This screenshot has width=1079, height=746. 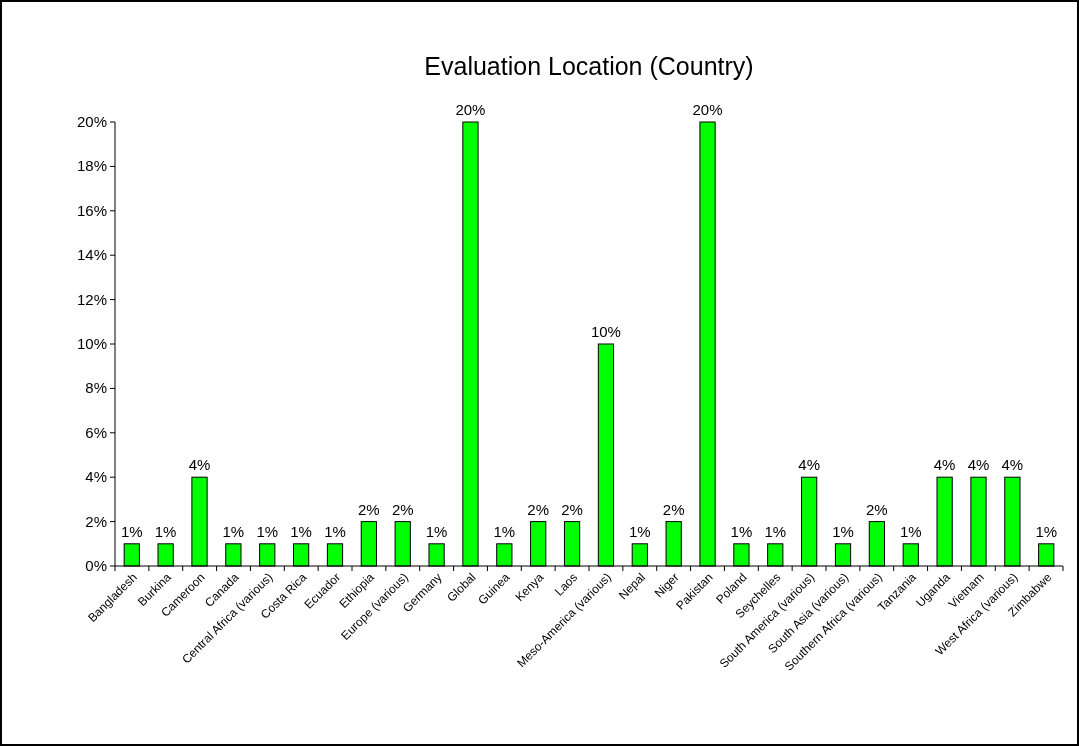 I want to click on y-tick-label: 16%, so click(x=91, y=210).